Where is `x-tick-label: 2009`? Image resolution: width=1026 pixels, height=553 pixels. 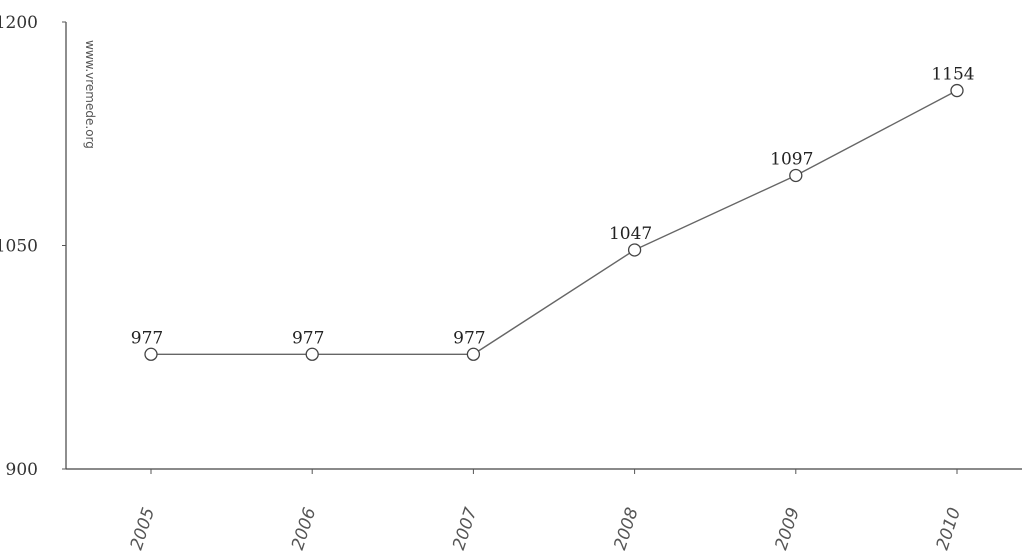 x-tick-label: 2009 is located at coordinates (788, 528).